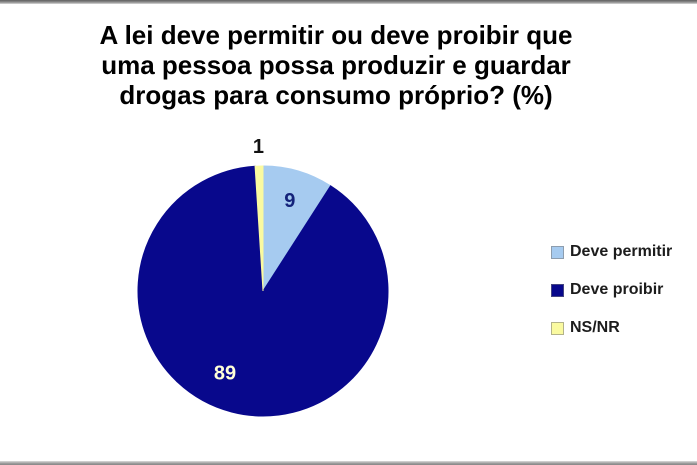 The height and width of the screenshot is (465, 697). I want to click on legend: Deve permitir Deve proibir NS/NR, so click(611, 290).